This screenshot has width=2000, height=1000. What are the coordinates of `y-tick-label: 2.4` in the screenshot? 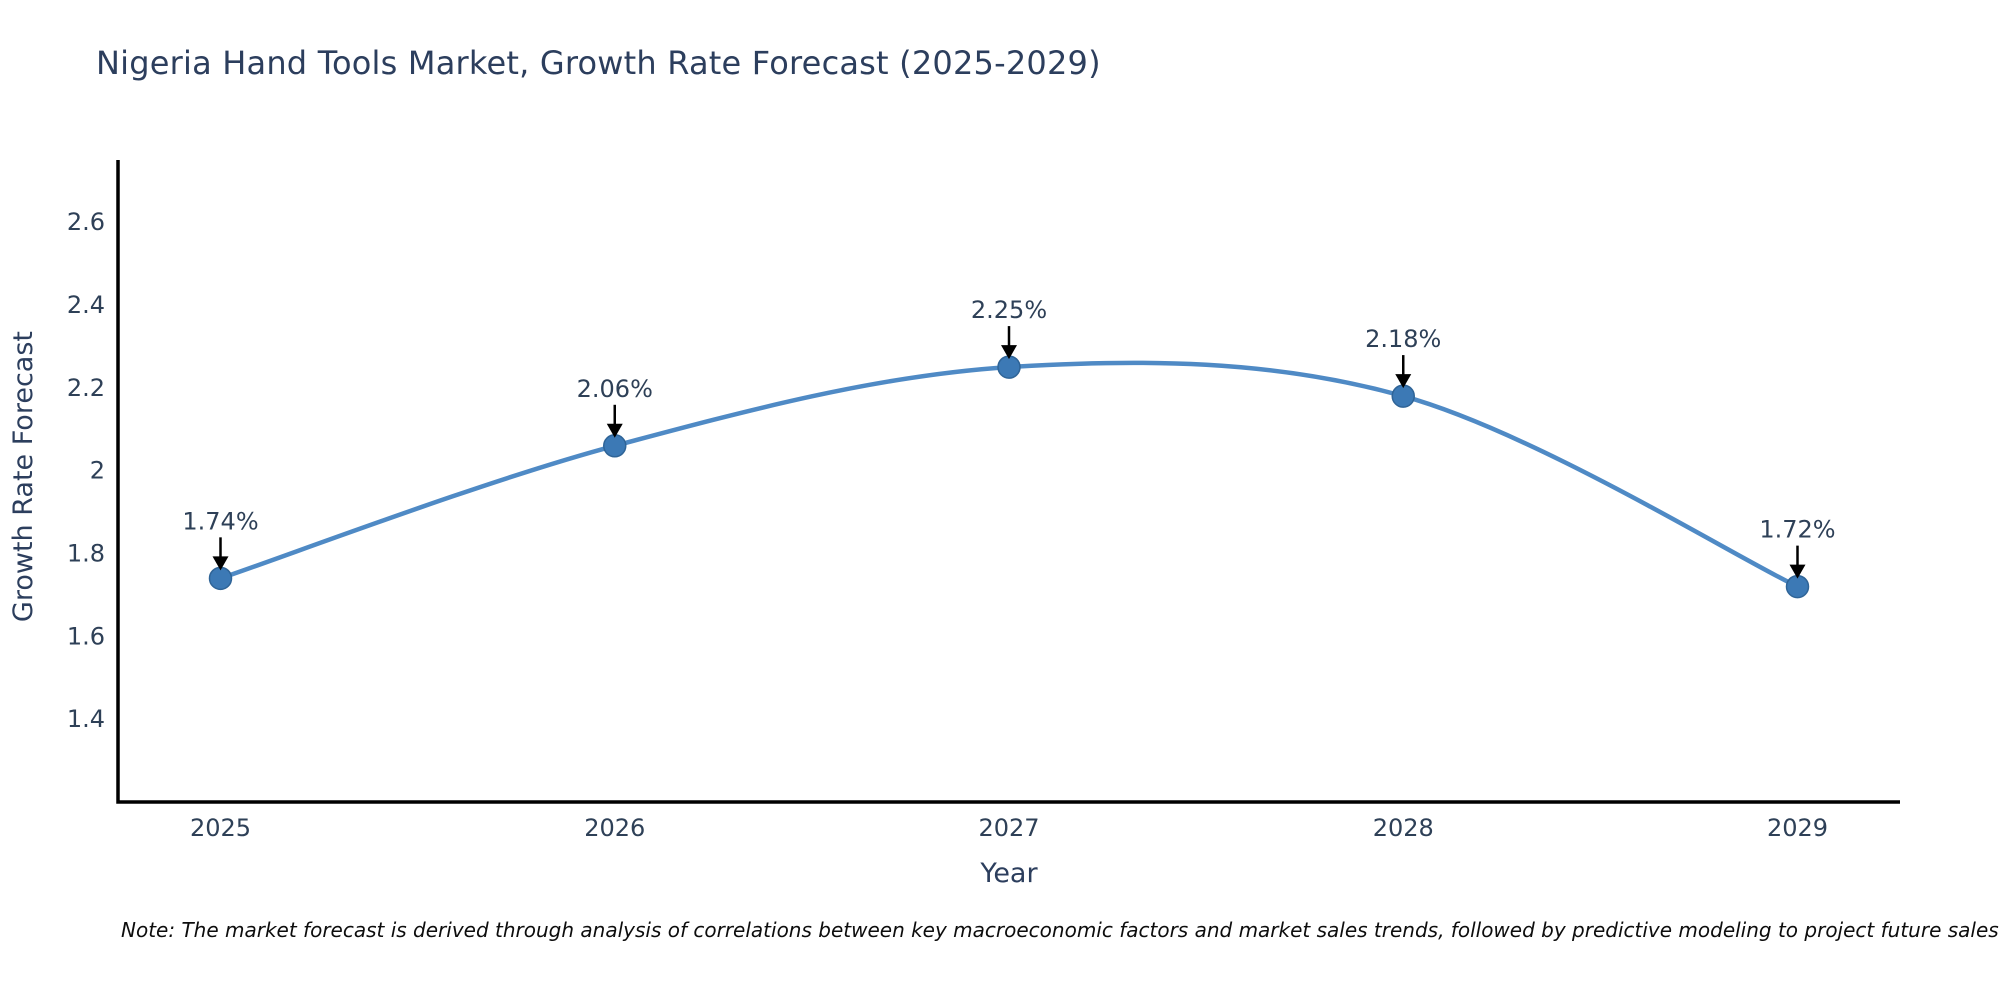 It's located at (86, 305).